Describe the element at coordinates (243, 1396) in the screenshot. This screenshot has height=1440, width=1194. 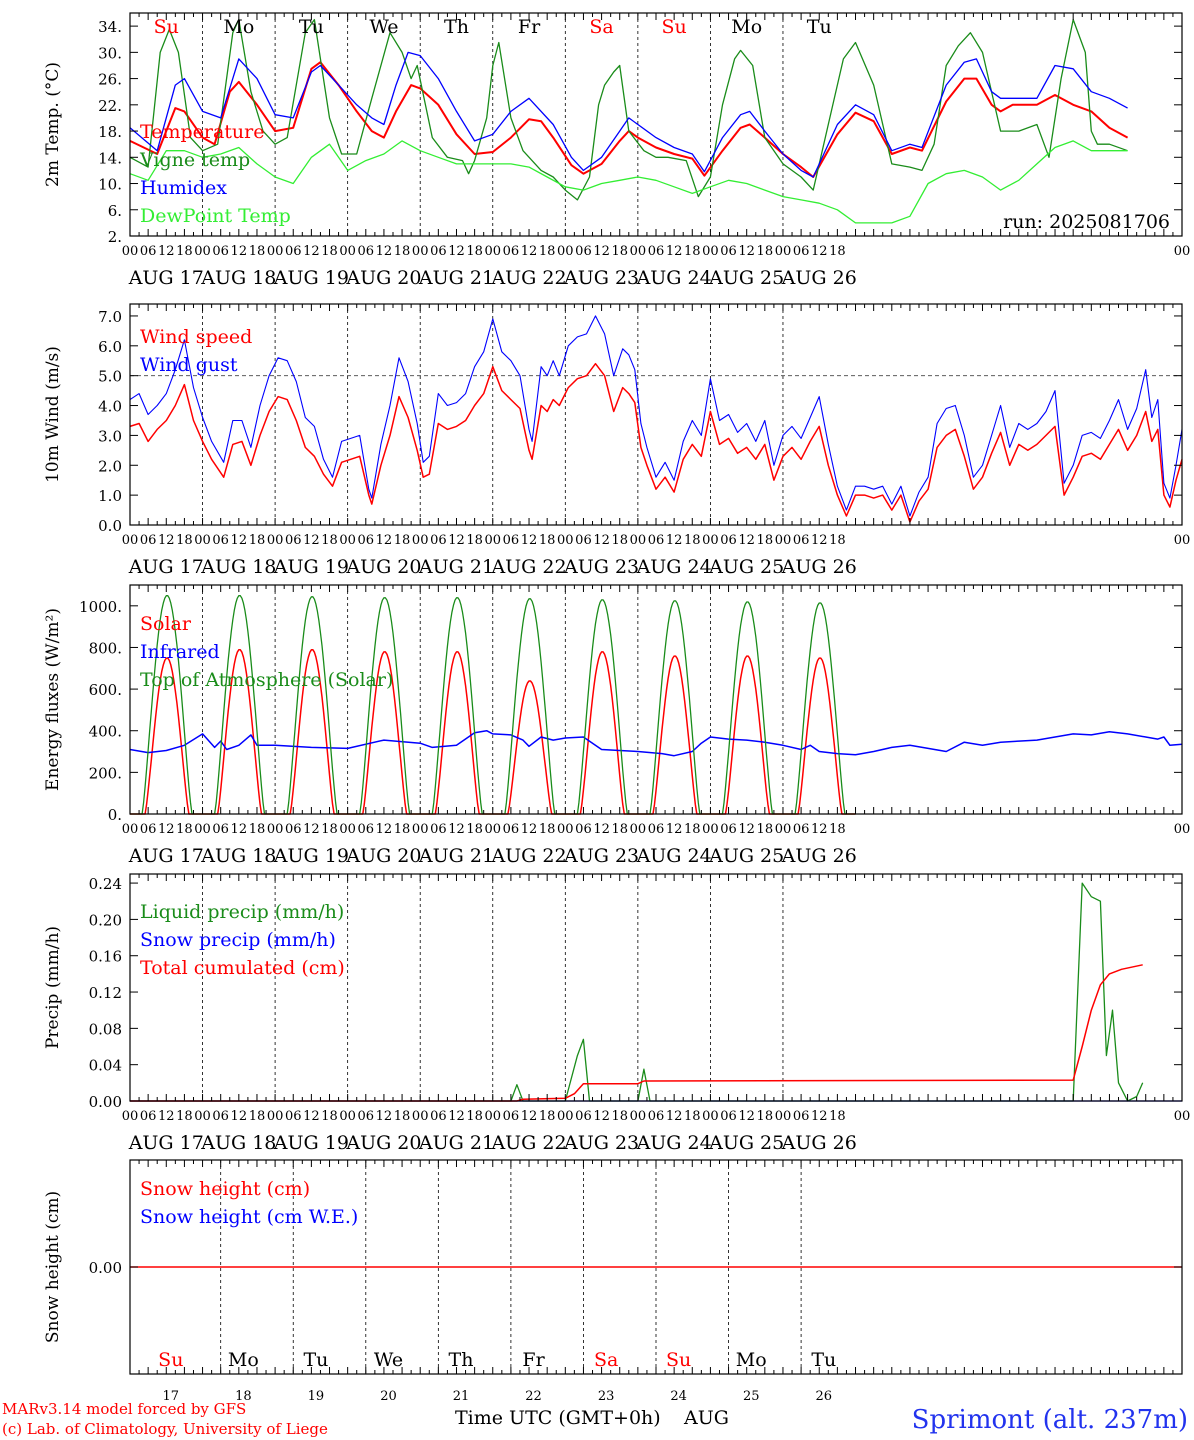
I see `day-number-label: 18` at that location.